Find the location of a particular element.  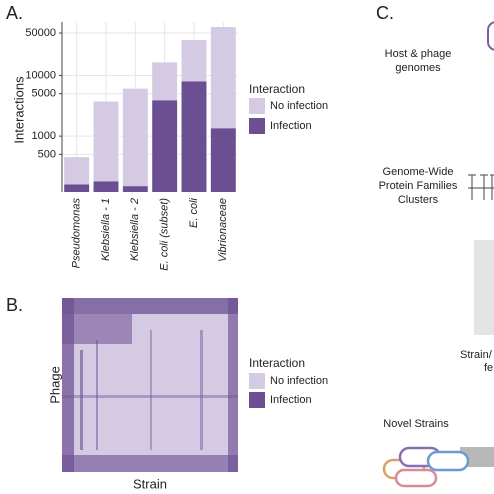

y-tick-label: 500 is located at coordinates (47, 154).